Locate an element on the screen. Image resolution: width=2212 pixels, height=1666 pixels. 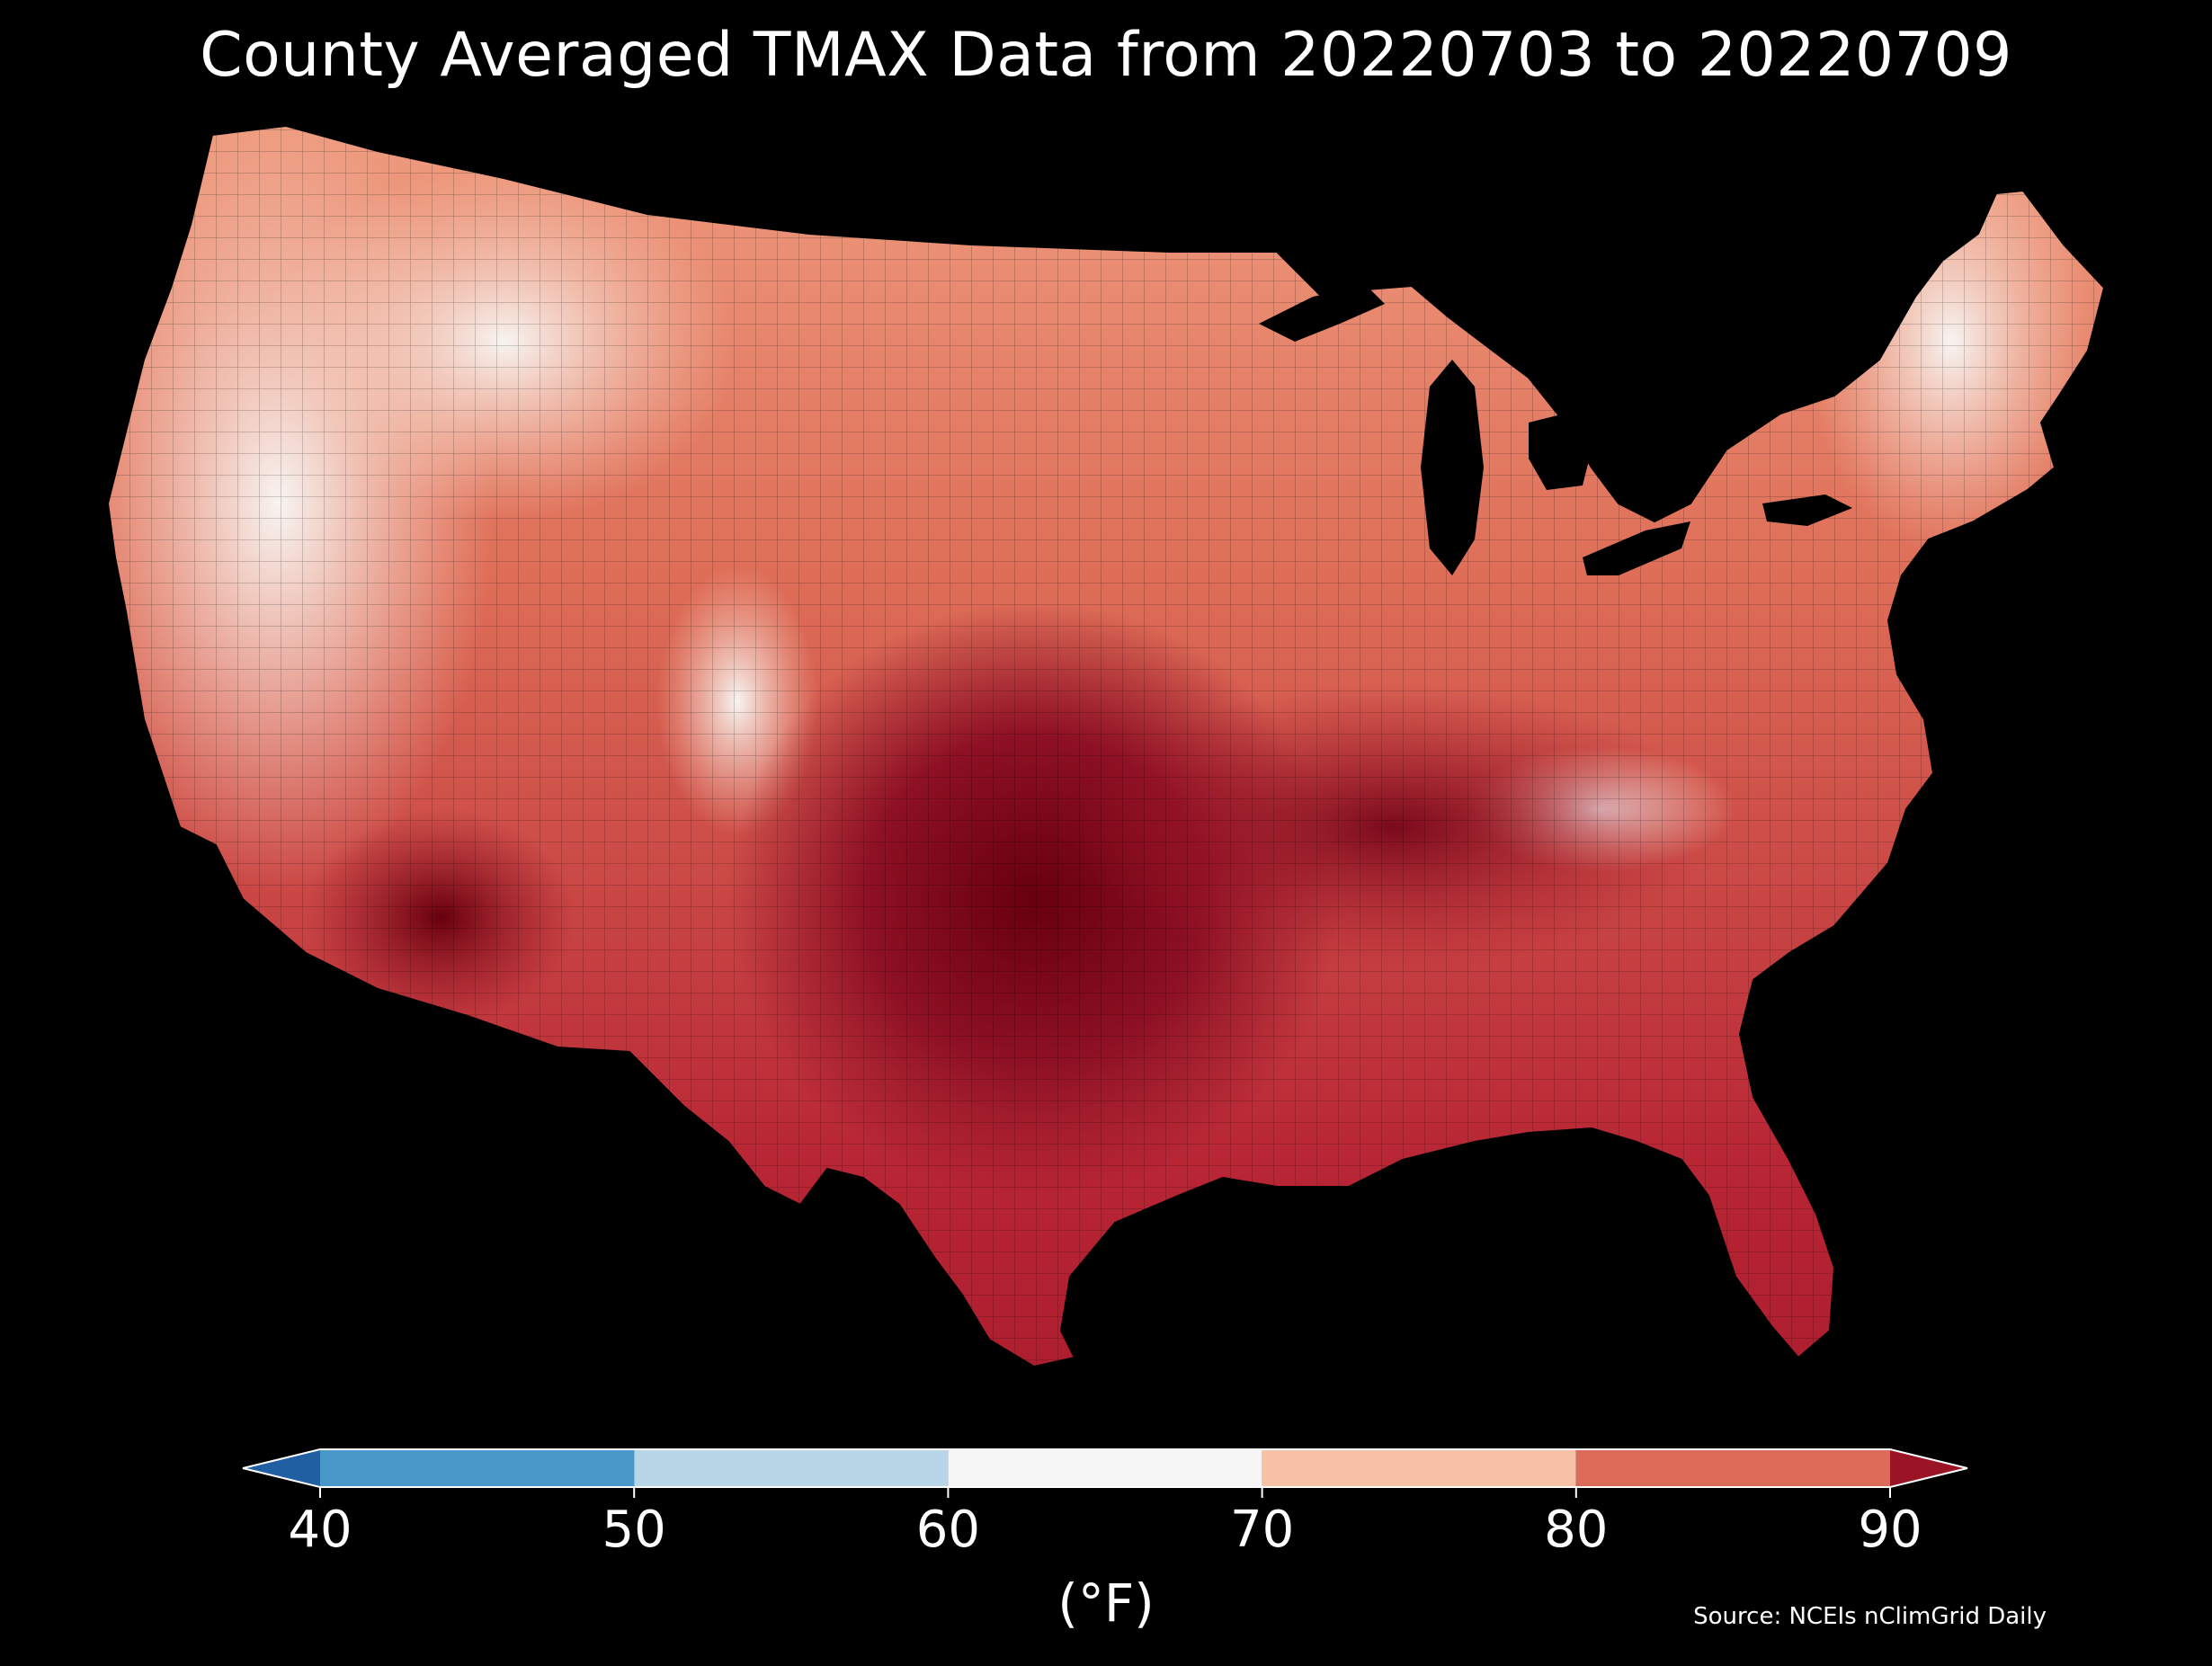
great-lakes is located at coordinates (1555, 430).